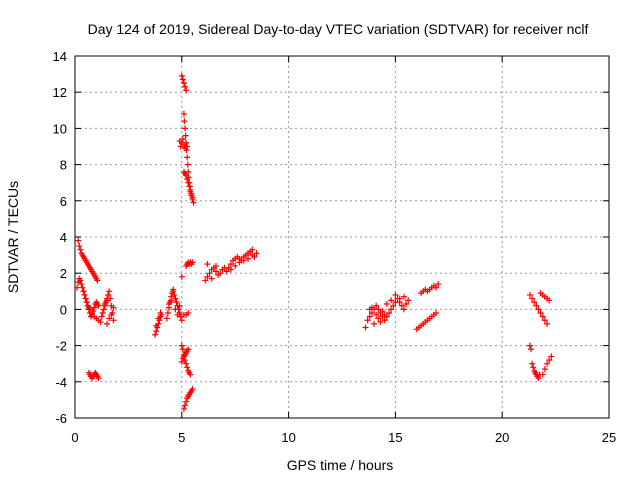  Describe the element at coordinates (609, 437) in the screenshot. I see `x-tick-label: 25` at that location.